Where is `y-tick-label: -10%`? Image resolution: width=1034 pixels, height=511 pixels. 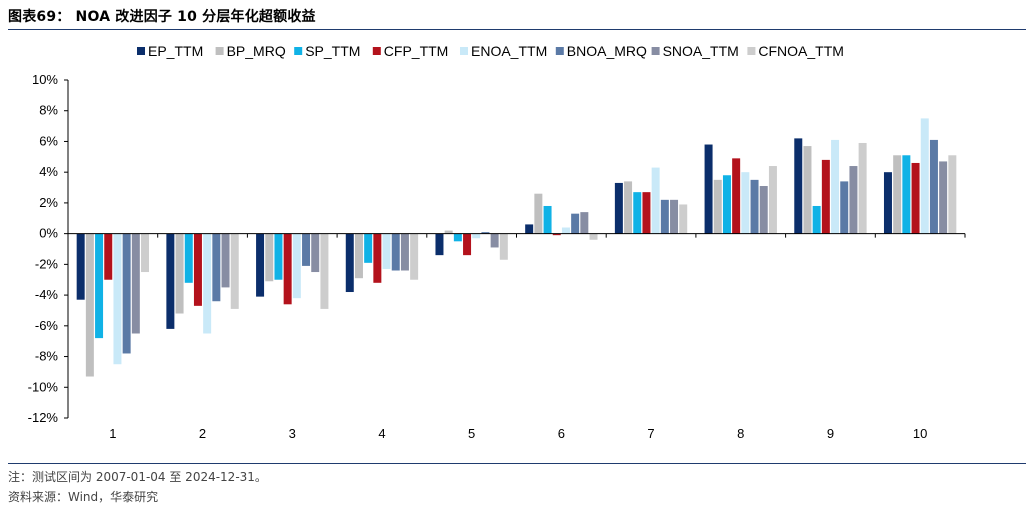 y-tick-label: -10% is located at coordinates (43, 386).